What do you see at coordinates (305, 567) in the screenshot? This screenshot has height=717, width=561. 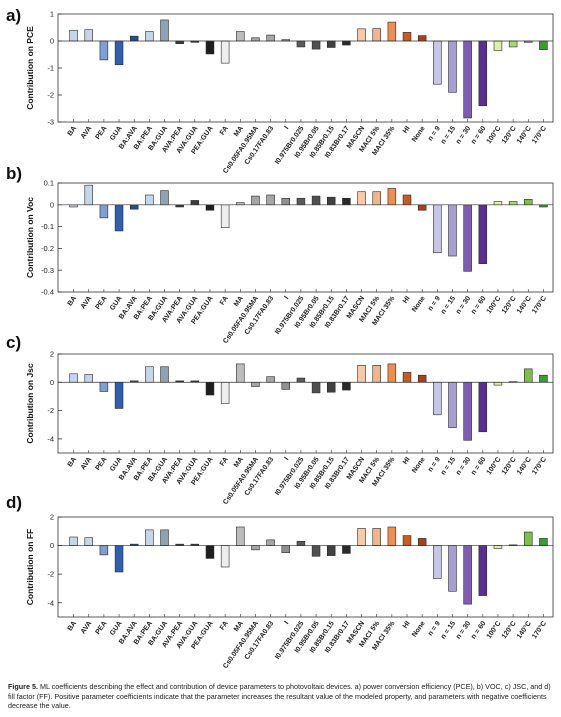 I see `plot-frame` at bounding box center [305, 567].